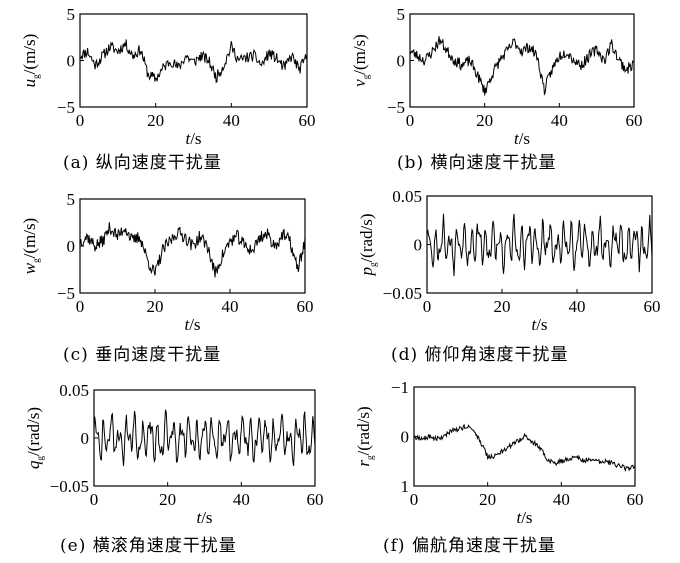  What do you see at coordinates (192, 250) in the screenshot?
I see `series-line-c` at bounding box center [192, 250].